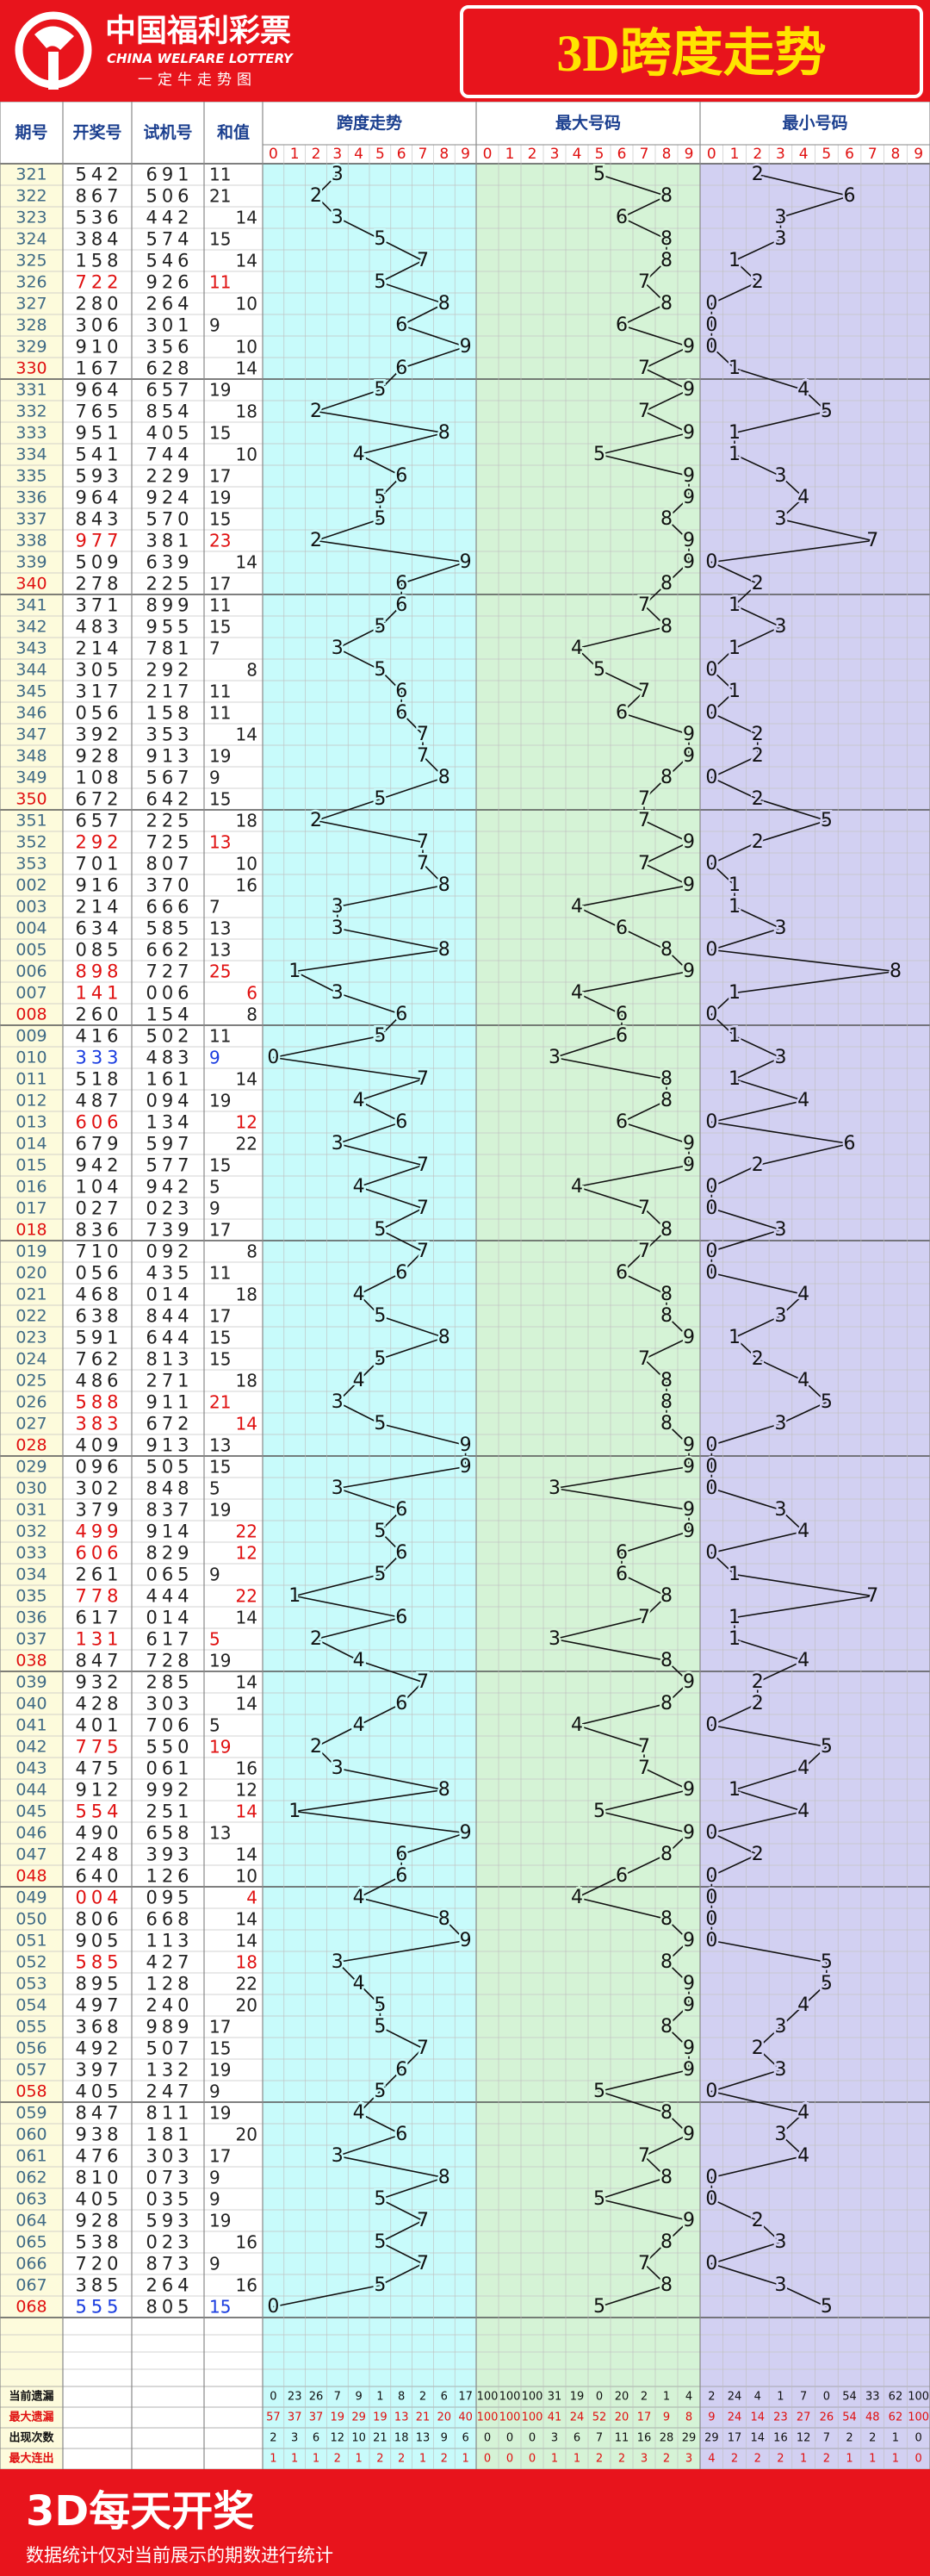 The width and height of the screenshot is (930, 2576). I want to click on column-header: 试机号, so click(168, 132).